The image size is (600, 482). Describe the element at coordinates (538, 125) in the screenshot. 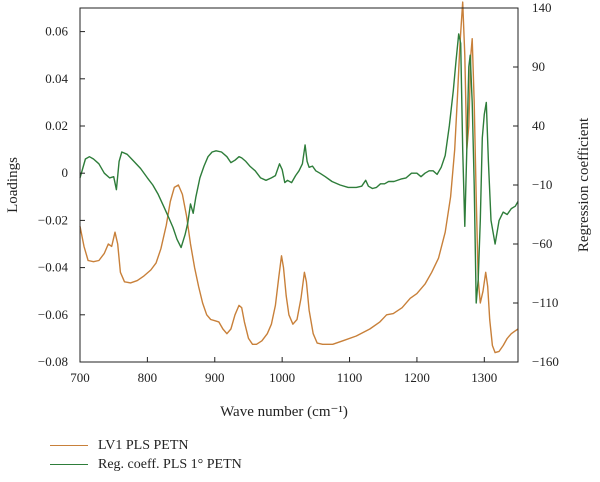

I see `right-tick-label-2: 40` at that location.